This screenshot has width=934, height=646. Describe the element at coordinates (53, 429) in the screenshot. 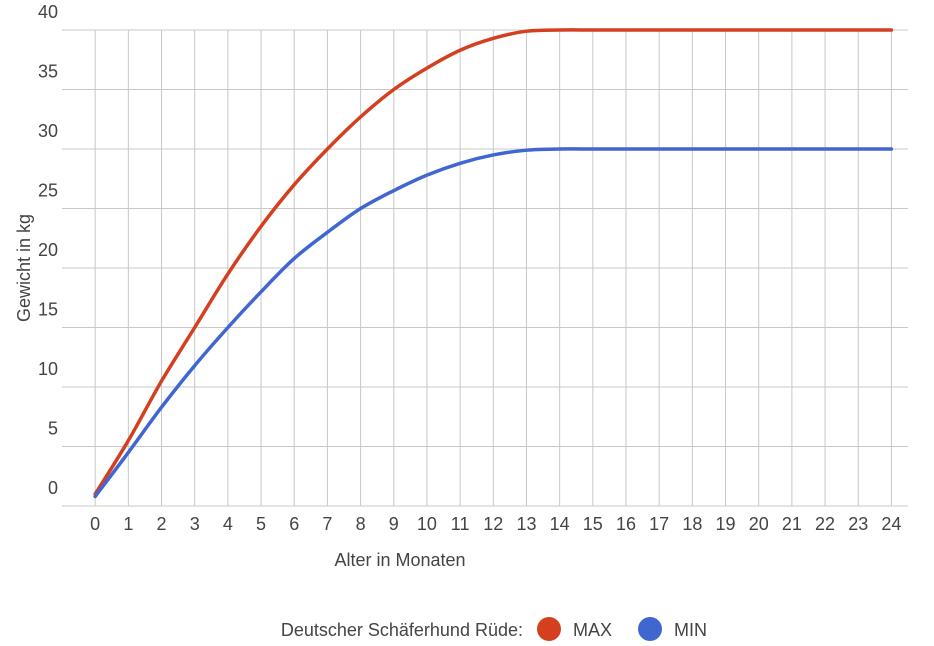

I see `y-tick-label: 5` at that location.